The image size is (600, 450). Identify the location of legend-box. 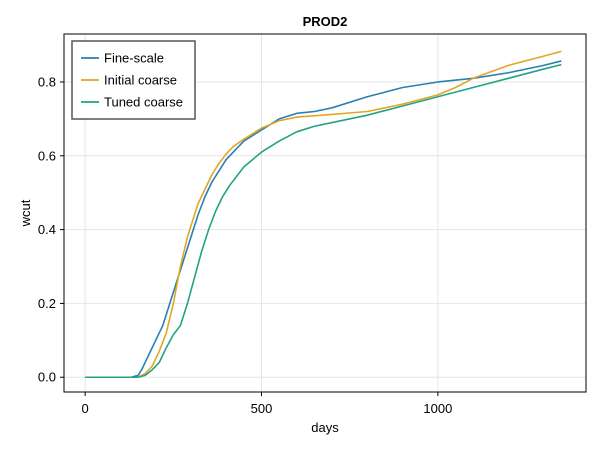
(133, 80).